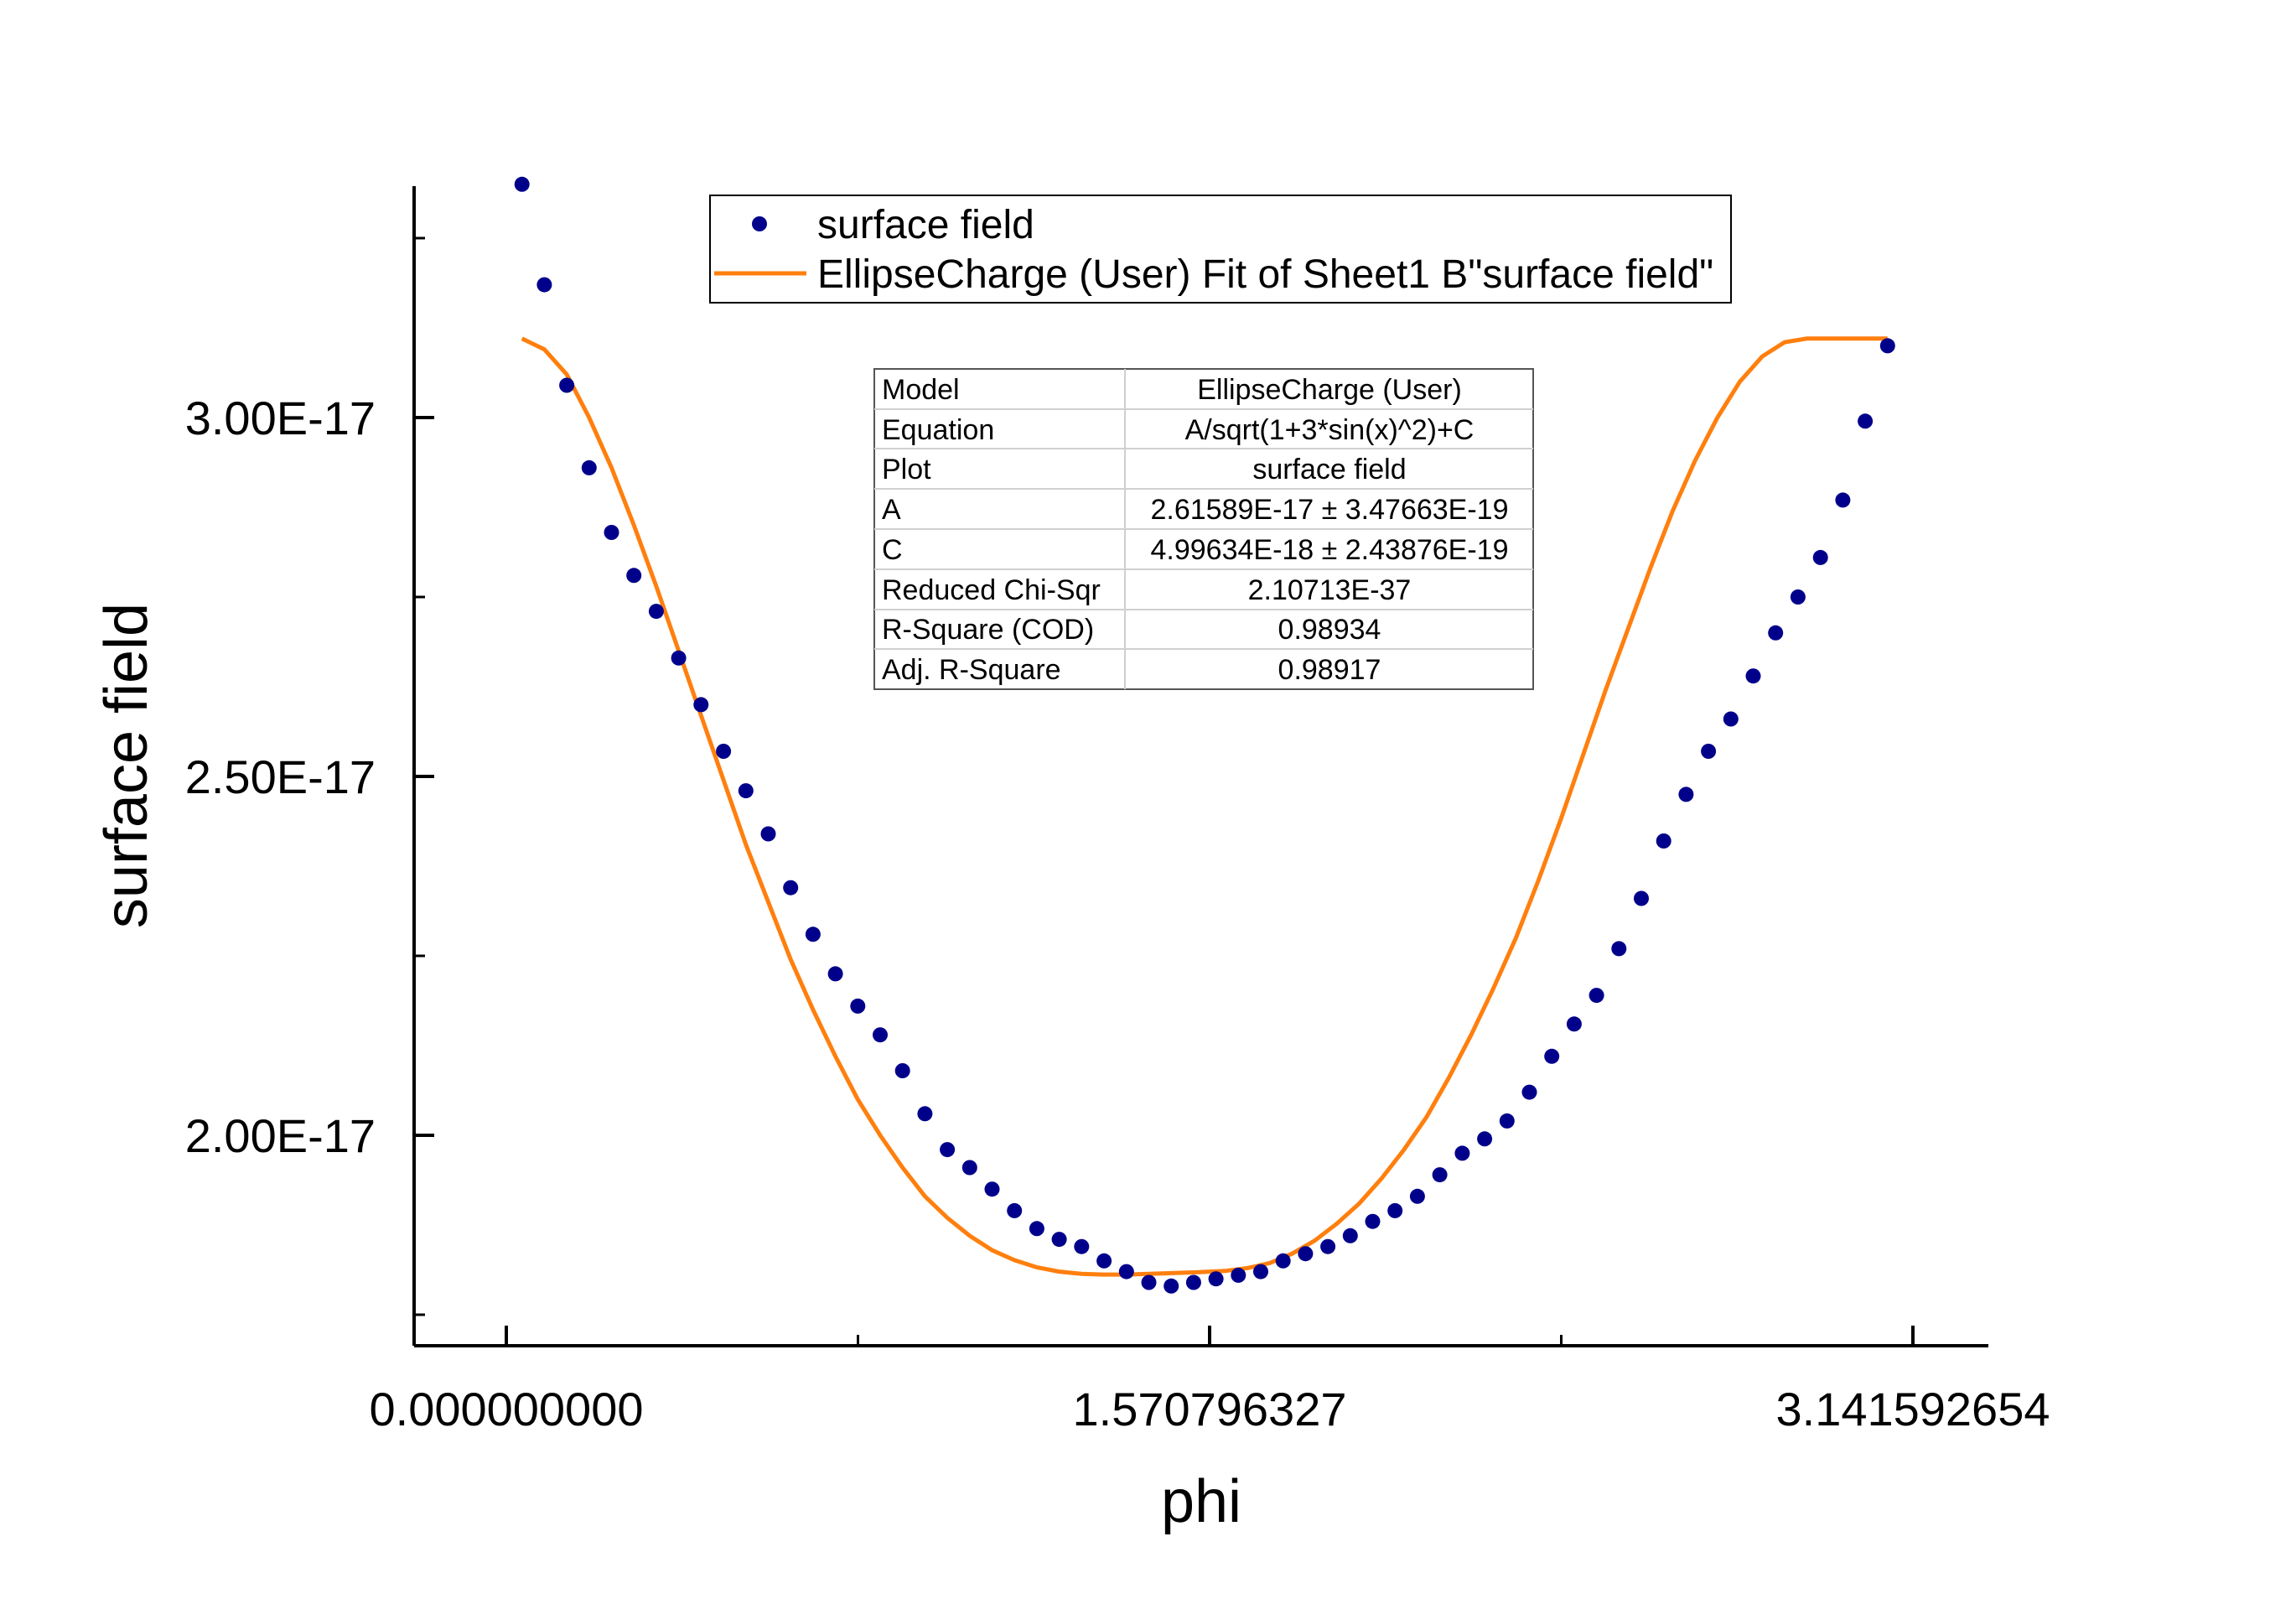 The height and width of the screenshot is (1604, 2296). I want to click on fit-table-key-adj-r-square: Adj. R-Square, so click(971, 670).